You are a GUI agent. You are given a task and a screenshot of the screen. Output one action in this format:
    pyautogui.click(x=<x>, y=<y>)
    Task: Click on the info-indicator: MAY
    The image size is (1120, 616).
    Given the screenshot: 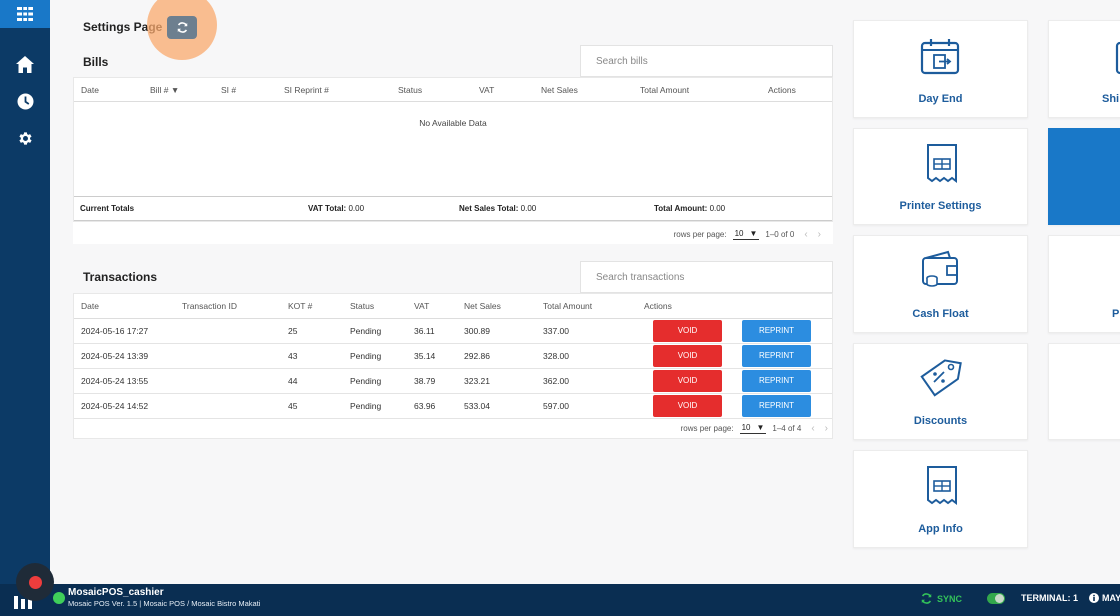 What is the action you would take?
    pyautogui.click(x=1104, y=598)
    